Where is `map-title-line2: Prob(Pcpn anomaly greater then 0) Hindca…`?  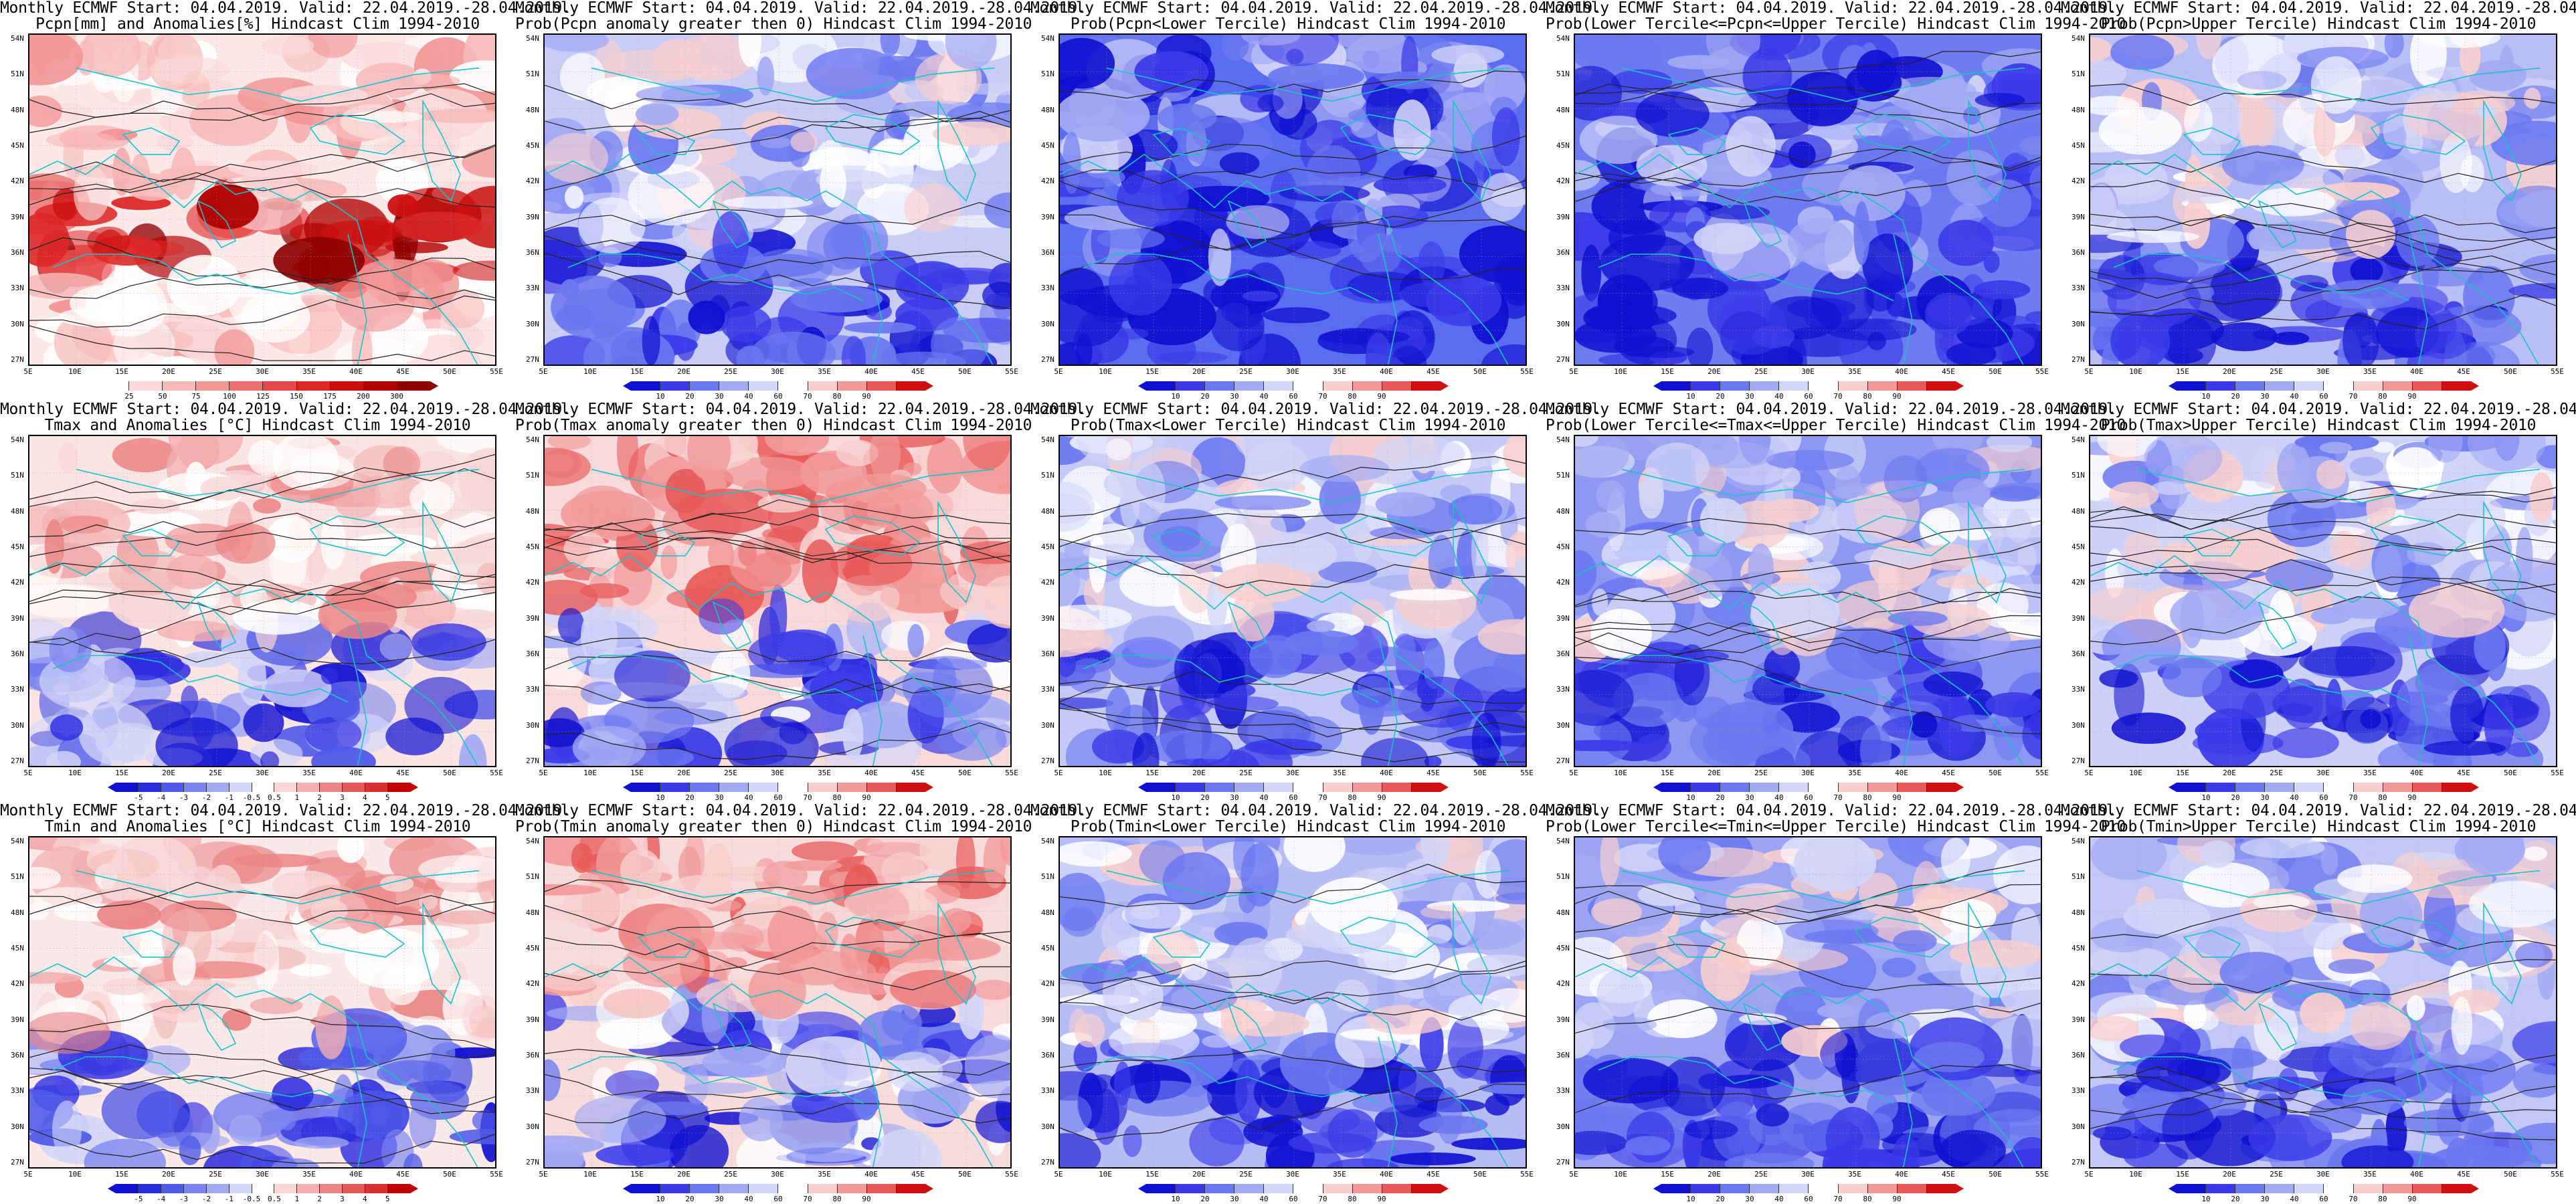
map-title-line2: Prob(Pcpn anomaly greater then 0) Hindca… is located at coordinates (773, 24).